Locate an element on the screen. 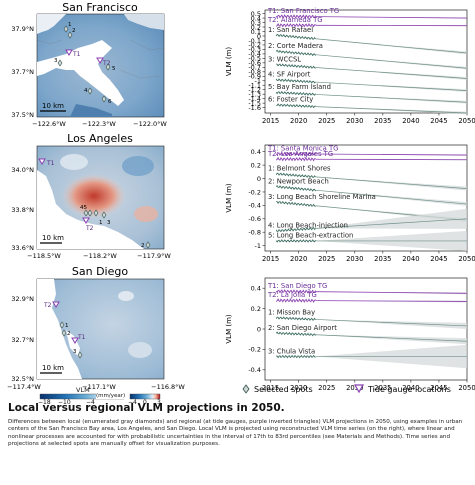  y-axis-label: VLM (m) is located at coordinates (229, 198).